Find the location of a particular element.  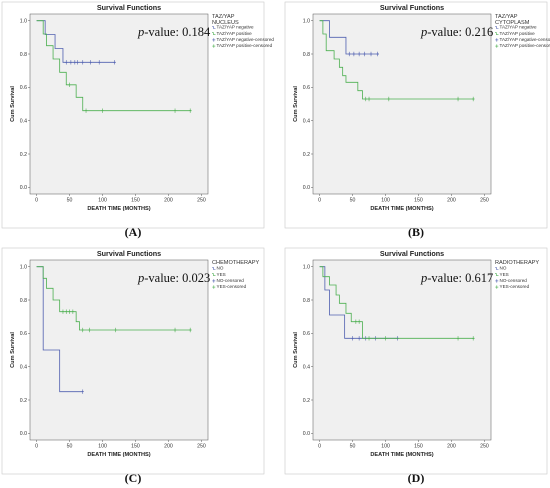

legend-title-line: NUCLEUS is located at coordinates (225, 23).